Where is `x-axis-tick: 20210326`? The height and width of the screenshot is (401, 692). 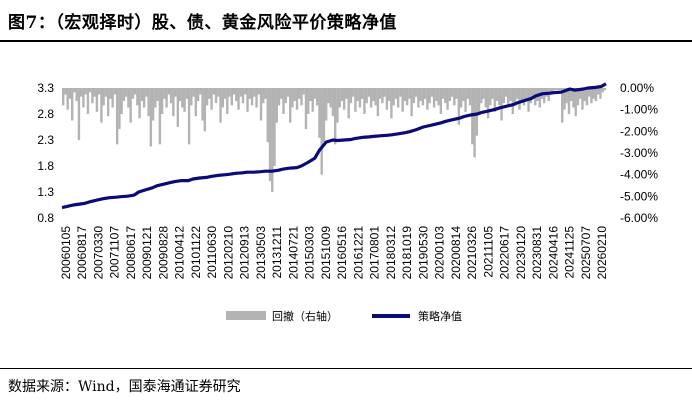 x-axis-tick: 20210326 is located at coordinates (472, 253).